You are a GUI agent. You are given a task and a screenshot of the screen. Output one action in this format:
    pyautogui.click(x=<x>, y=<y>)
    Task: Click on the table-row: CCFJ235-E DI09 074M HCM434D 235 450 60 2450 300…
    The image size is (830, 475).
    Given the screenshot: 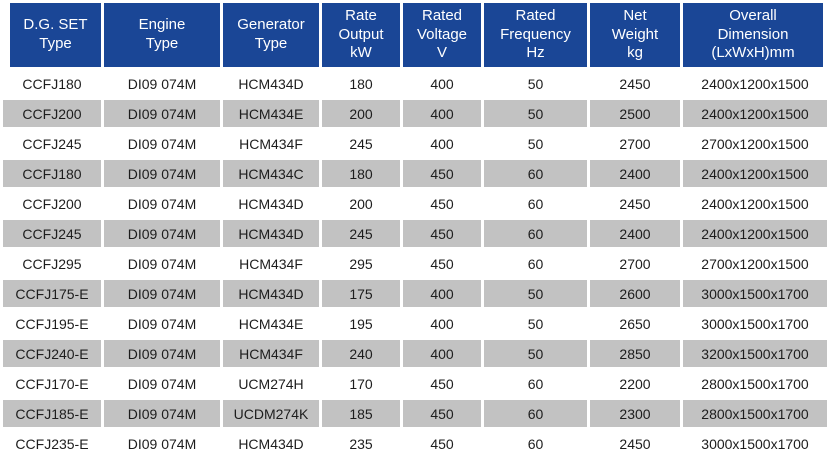 What is the action you would take?
    pyautogui.click(x=415, y=443)
    